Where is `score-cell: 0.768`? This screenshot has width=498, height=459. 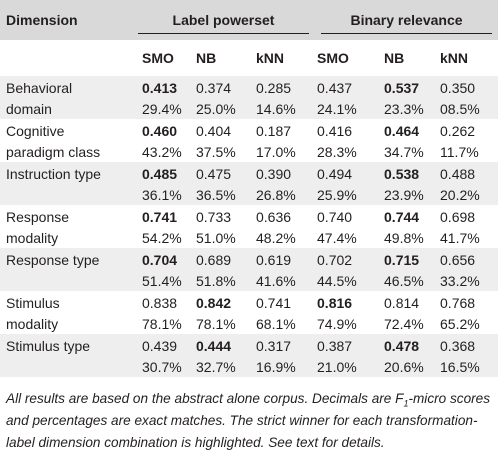 score-cell: 0.768 is located at coordinates (458, 302).